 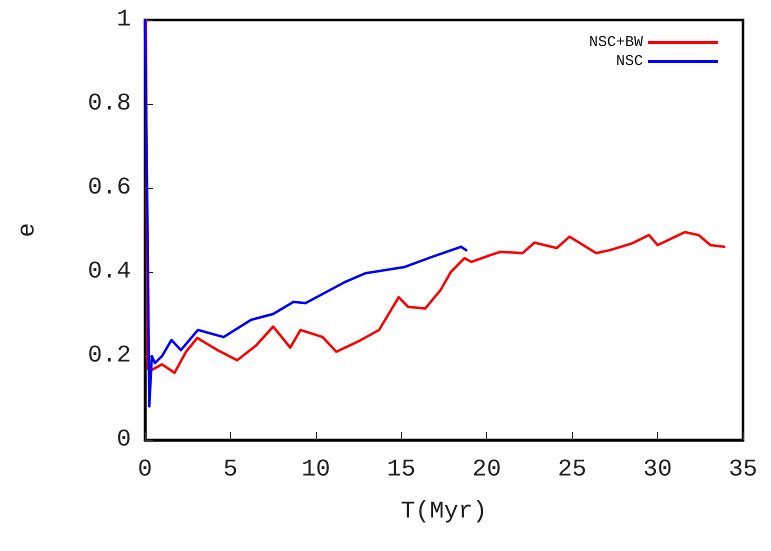 I want to click on y-axis-title: e, so click(x=28, y=230).